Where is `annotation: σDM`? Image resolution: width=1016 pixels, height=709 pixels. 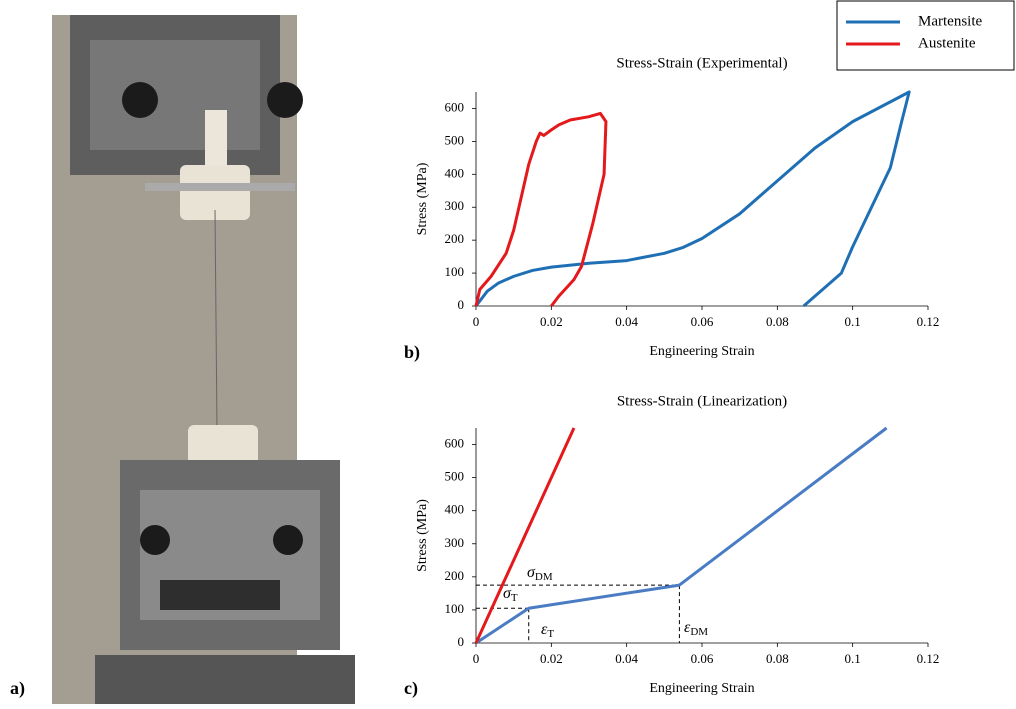
annotation: σDM is located at coordinates (540, 573).